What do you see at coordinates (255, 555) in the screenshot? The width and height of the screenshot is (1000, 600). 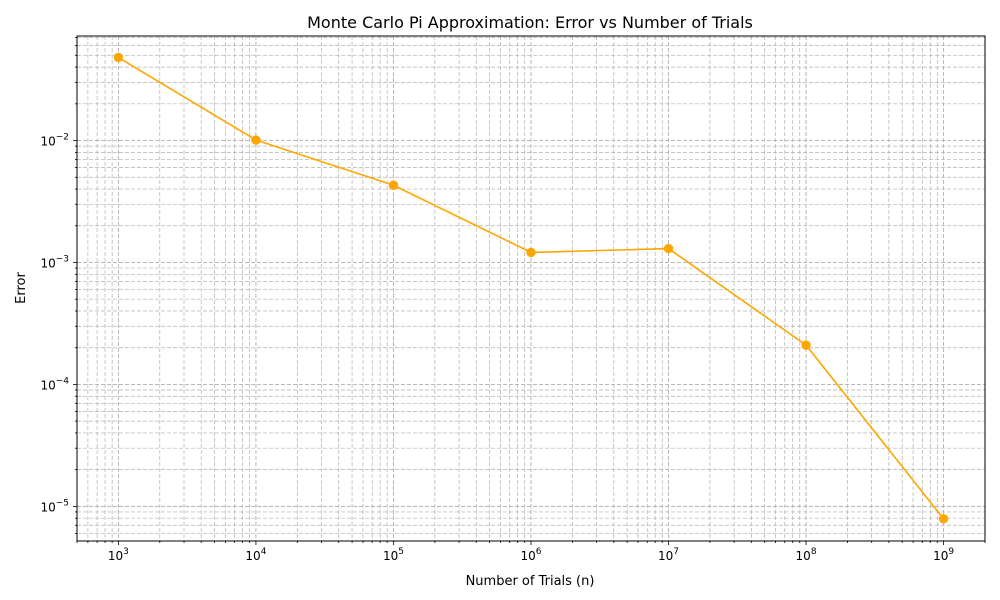 I see `x-tick-label: 10⁴` at bounding box center [255, 555].